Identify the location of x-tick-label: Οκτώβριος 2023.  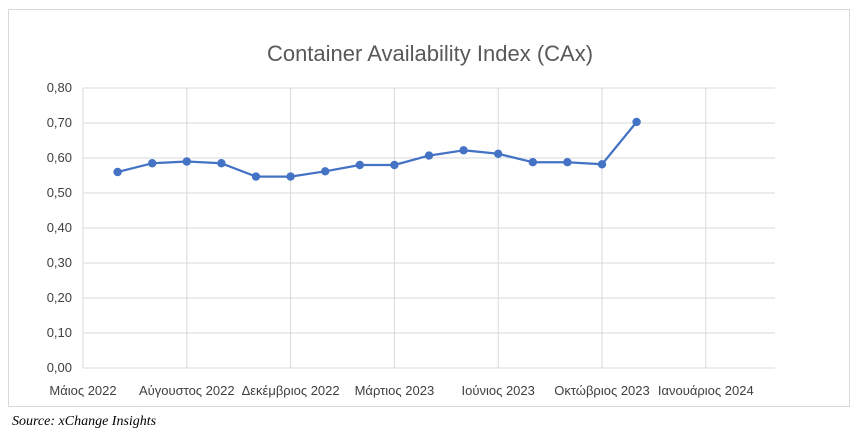
(602, 390).